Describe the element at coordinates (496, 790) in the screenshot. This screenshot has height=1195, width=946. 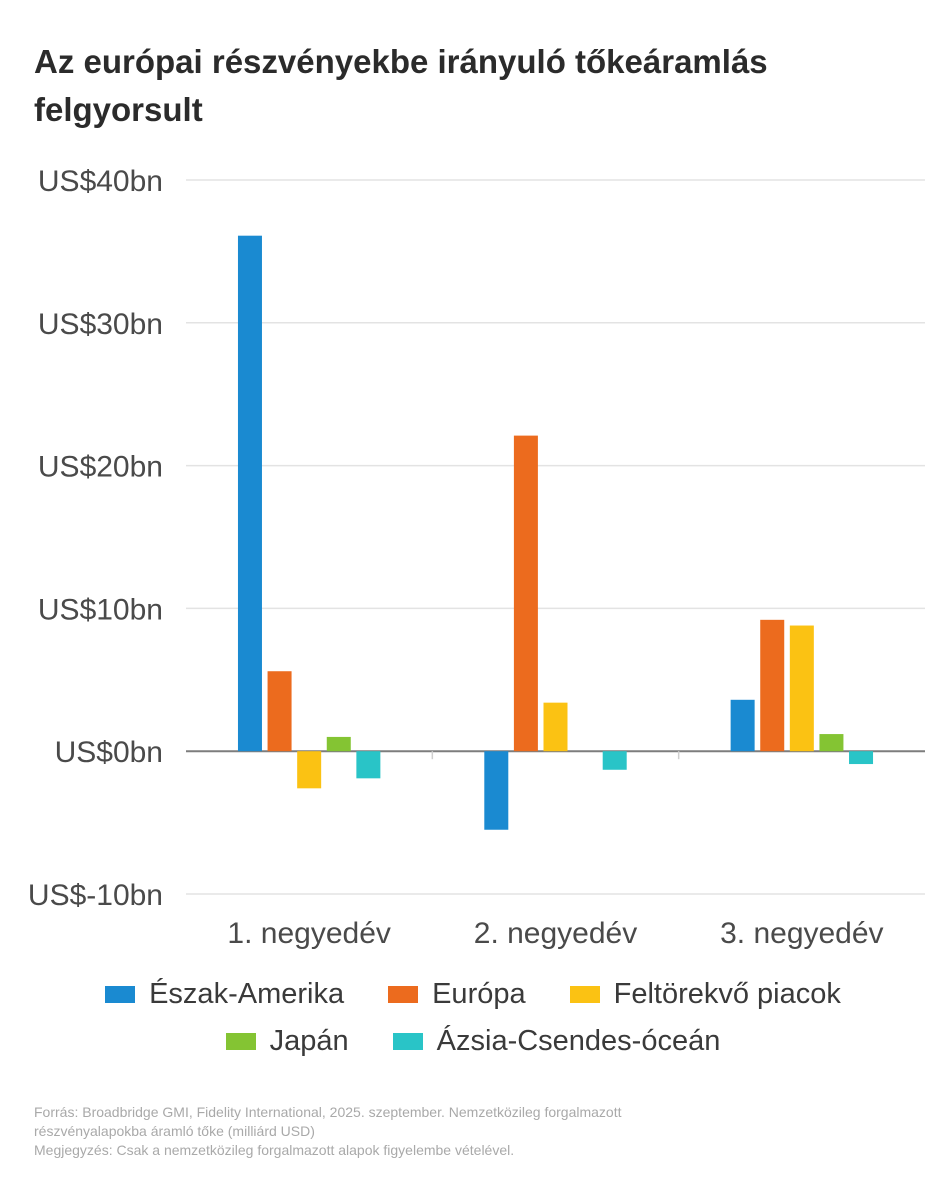
I see `bar-eszak-amerika-q2` at that location.